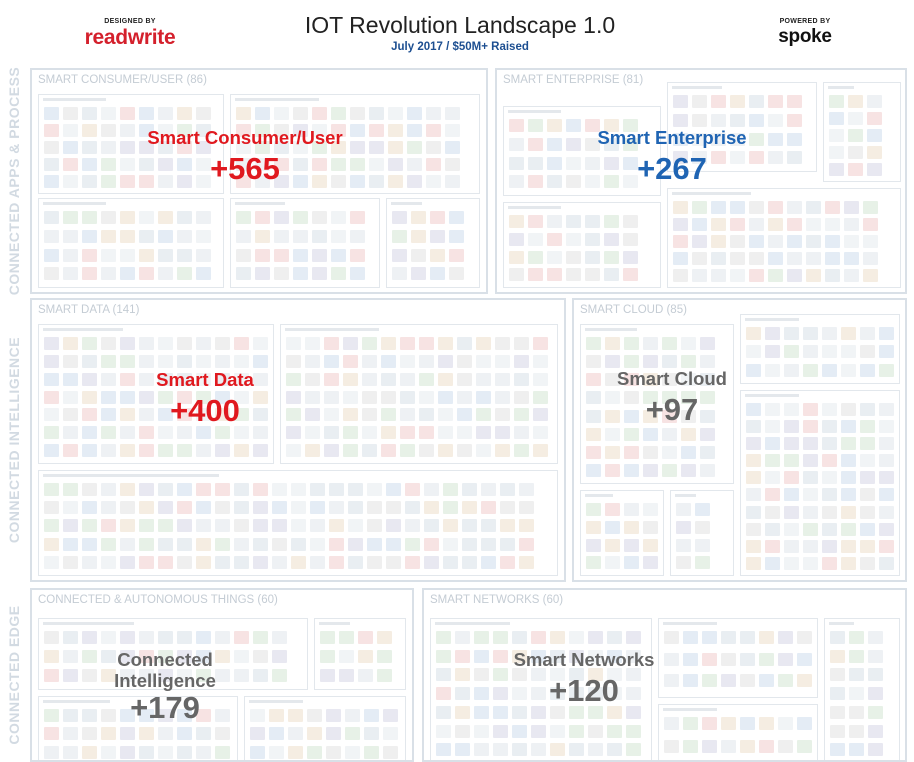 Image resolution: width=914 pixels, height=762 pixels. What do you see at coordinates (165, 670) in the screenshot?
I see `overlay-label: Connected Intelligence` at bounding box center [165, 670].